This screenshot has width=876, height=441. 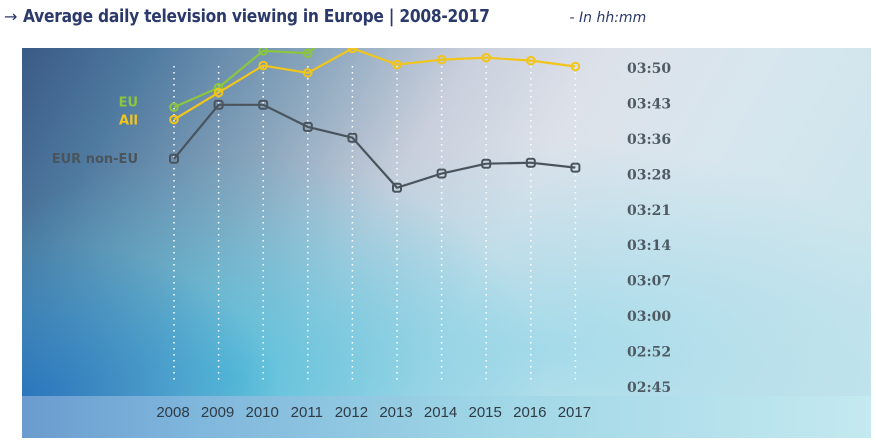 What do you see at coordinates (95, 131) in the screenshot?
I see `legend: EU All EUR non-EU` at bounding box center [95, 131].